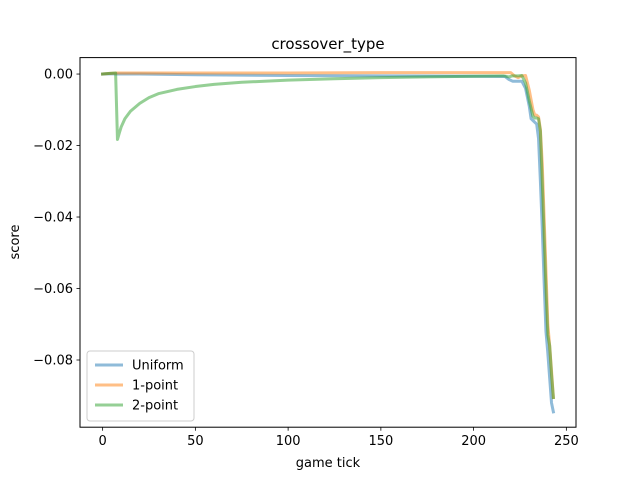 The image size is (640, 480). What do you see at coordinates (102, 441) in the screenshot?
I see `x-tick-label: 0` at bounding box center [102, 441].